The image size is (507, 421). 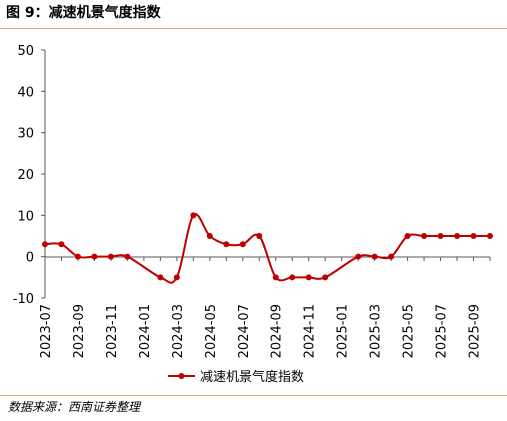 I want to click on x-tick-label: 2025-07, so click(x=442, y=331).